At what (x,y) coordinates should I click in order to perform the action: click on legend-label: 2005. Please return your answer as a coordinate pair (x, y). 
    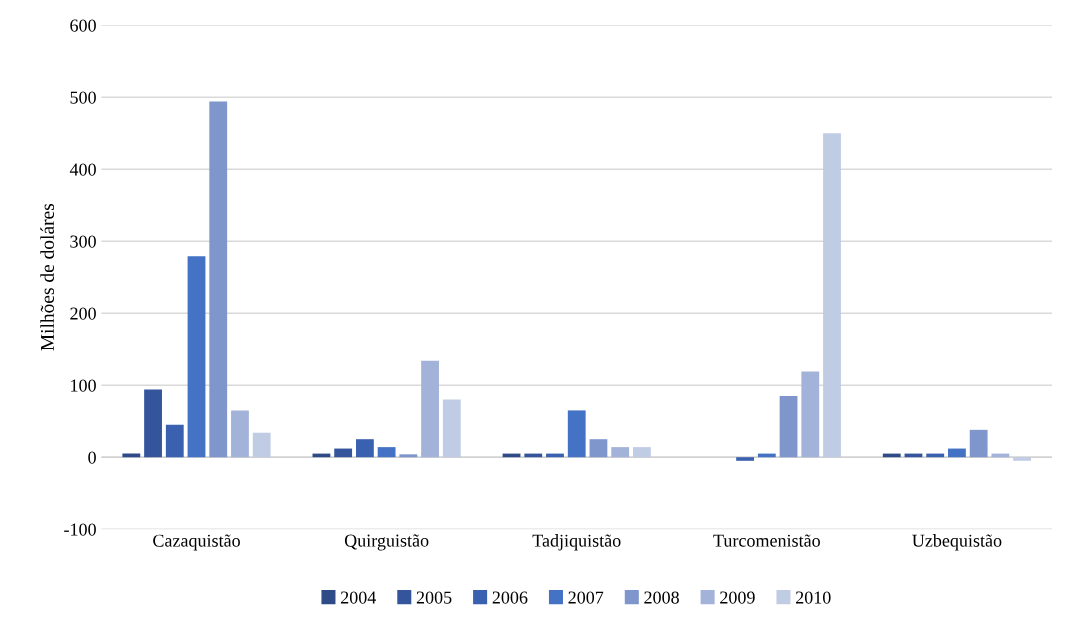
    Looking at the image, I should click on (434, 597).